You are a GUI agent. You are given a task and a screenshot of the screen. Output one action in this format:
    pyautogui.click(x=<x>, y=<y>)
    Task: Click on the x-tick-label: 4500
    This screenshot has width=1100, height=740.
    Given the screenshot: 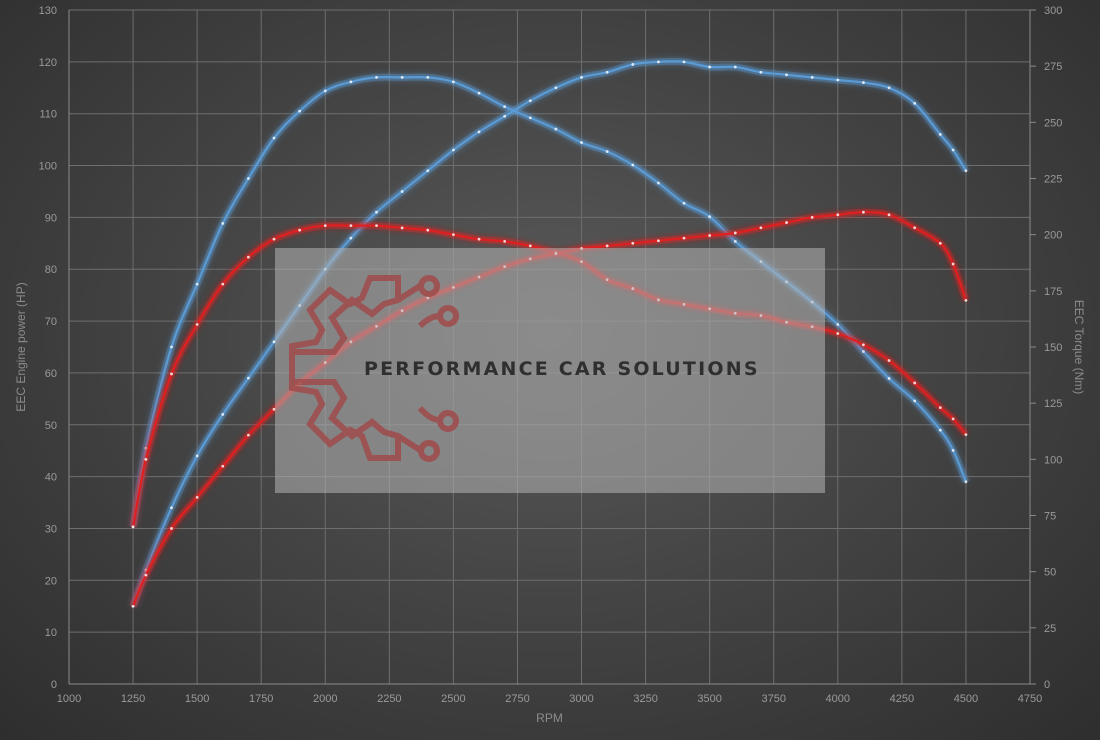 What is the action you would take?
    pyautogui.click(x=966, y=699)
    